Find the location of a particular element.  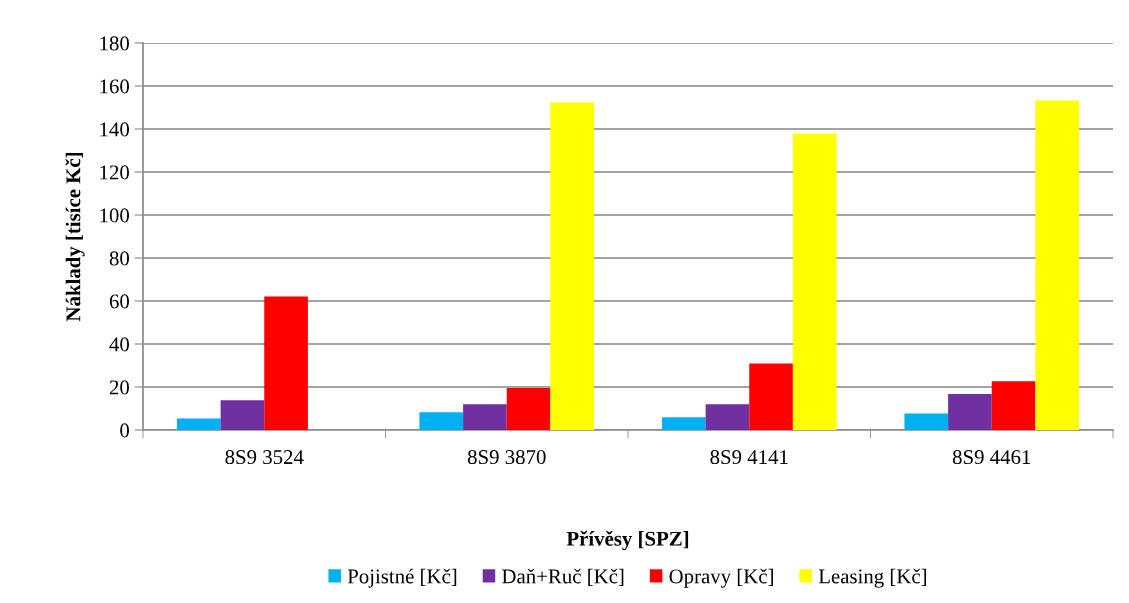

y-tick-label: 120 is located at coordinates (115, 172).